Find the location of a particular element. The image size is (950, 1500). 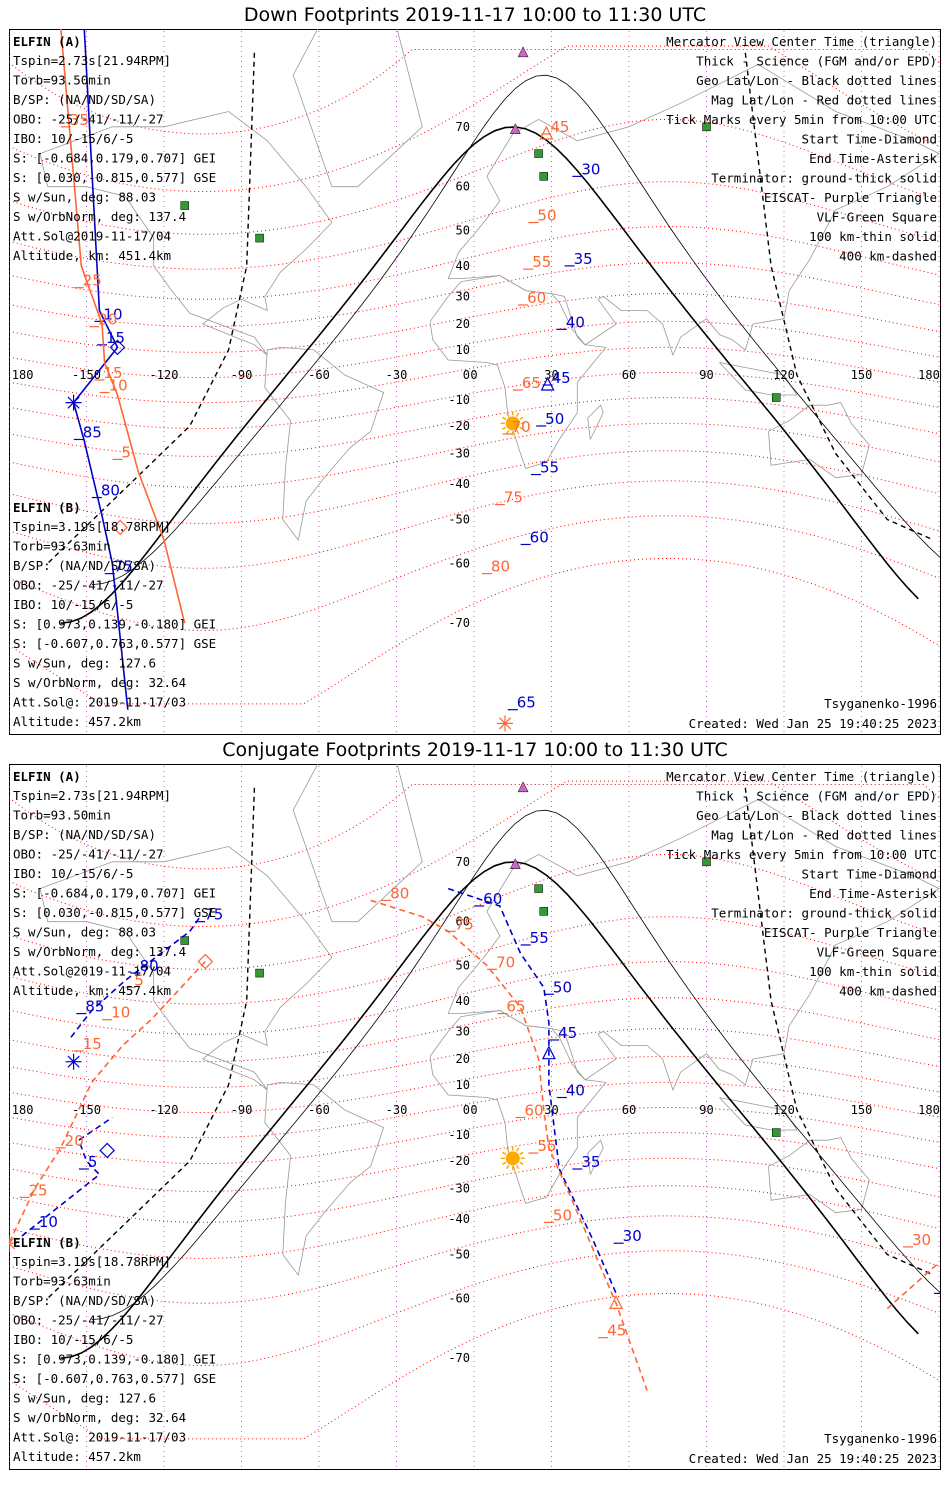

track-tick-label: 50 is located at coordinates (546, 216).